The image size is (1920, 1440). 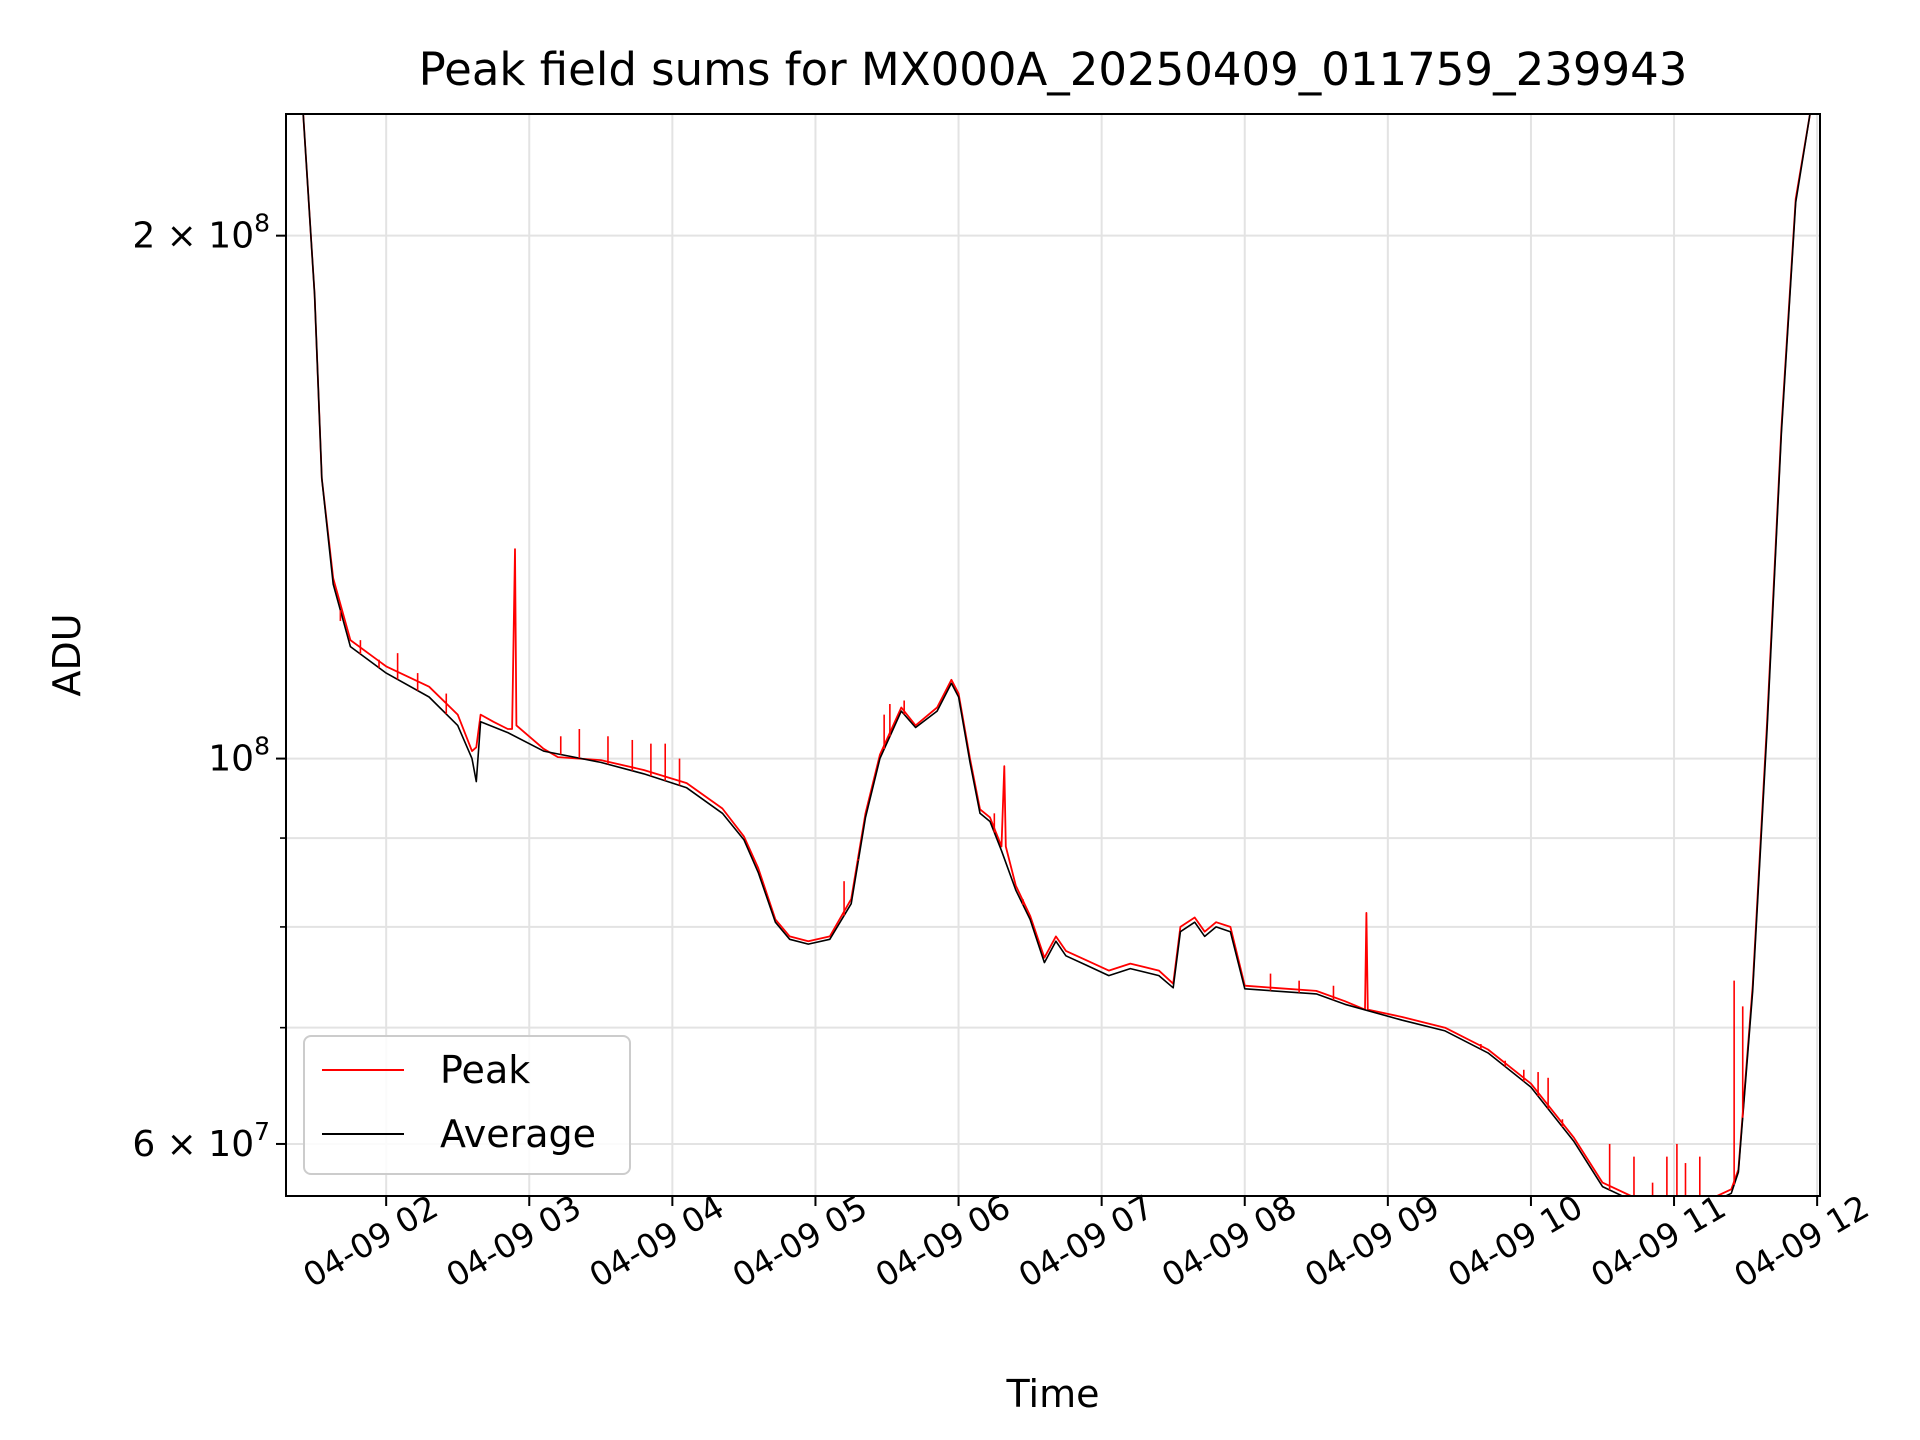 I want to click on y-tick-label-base: 2 × 10, so click(x=193, y=236).